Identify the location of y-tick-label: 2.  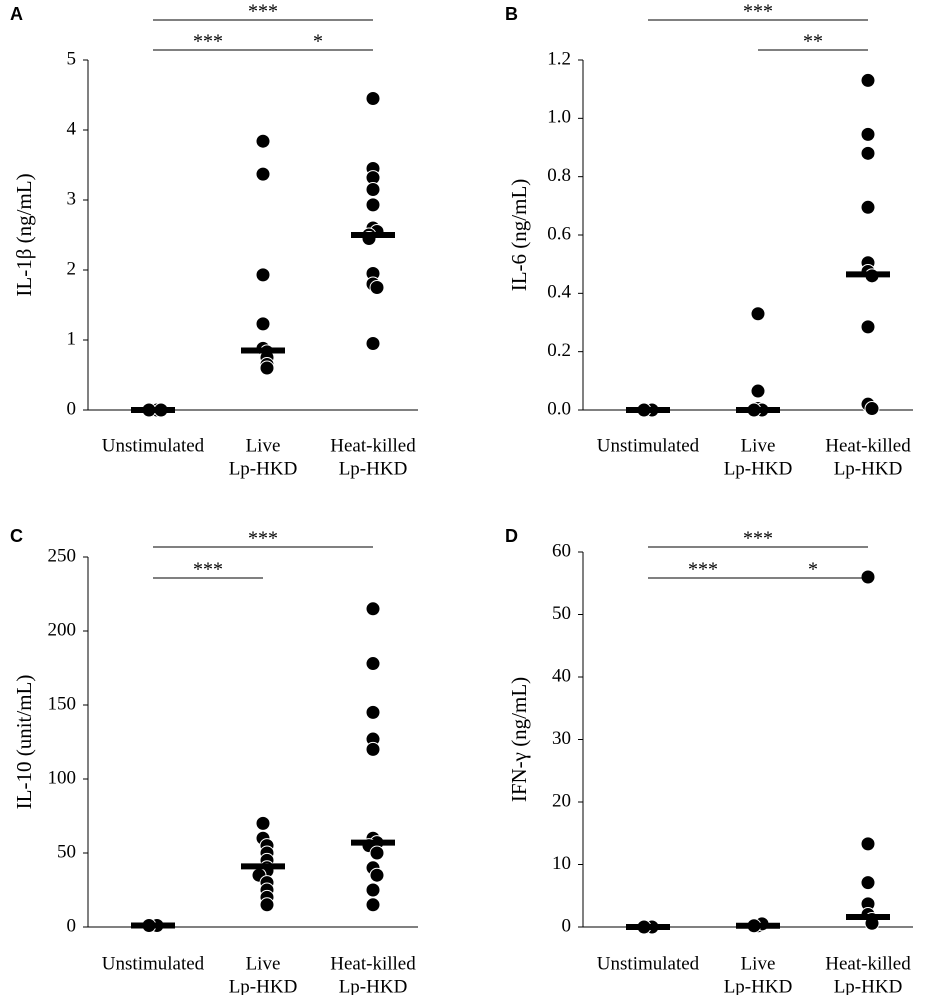
(72, 268).